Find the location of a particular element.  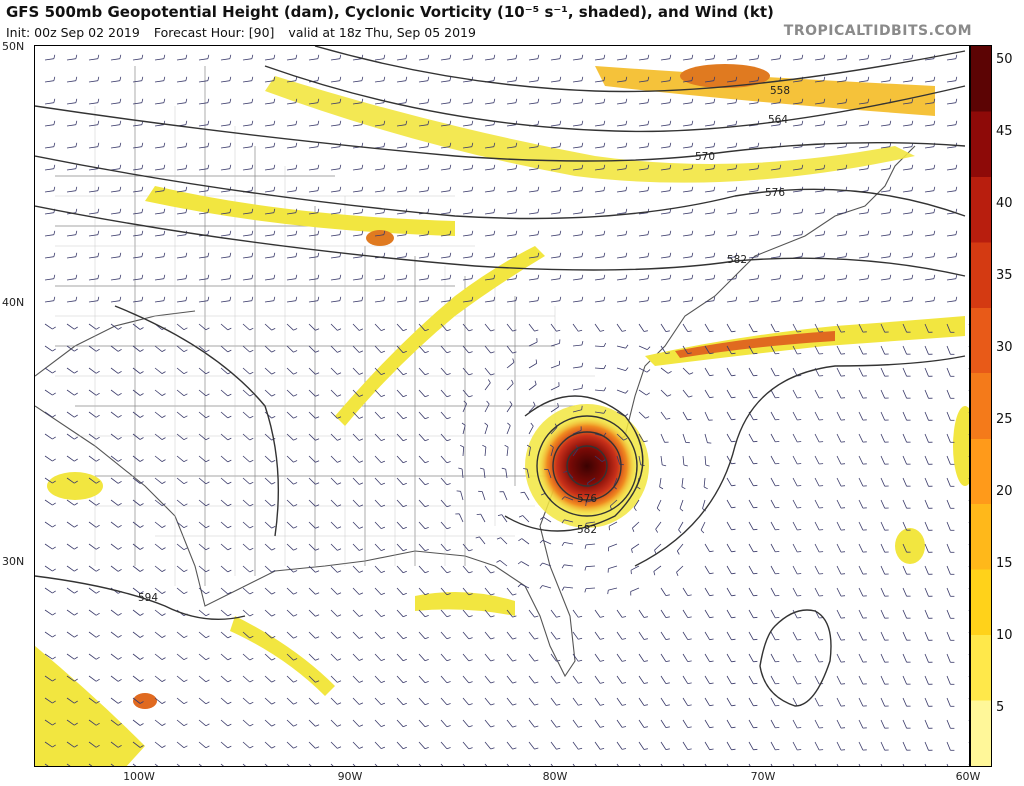

colorbar-label-45: 45 is located at coordinates (1004, 131).